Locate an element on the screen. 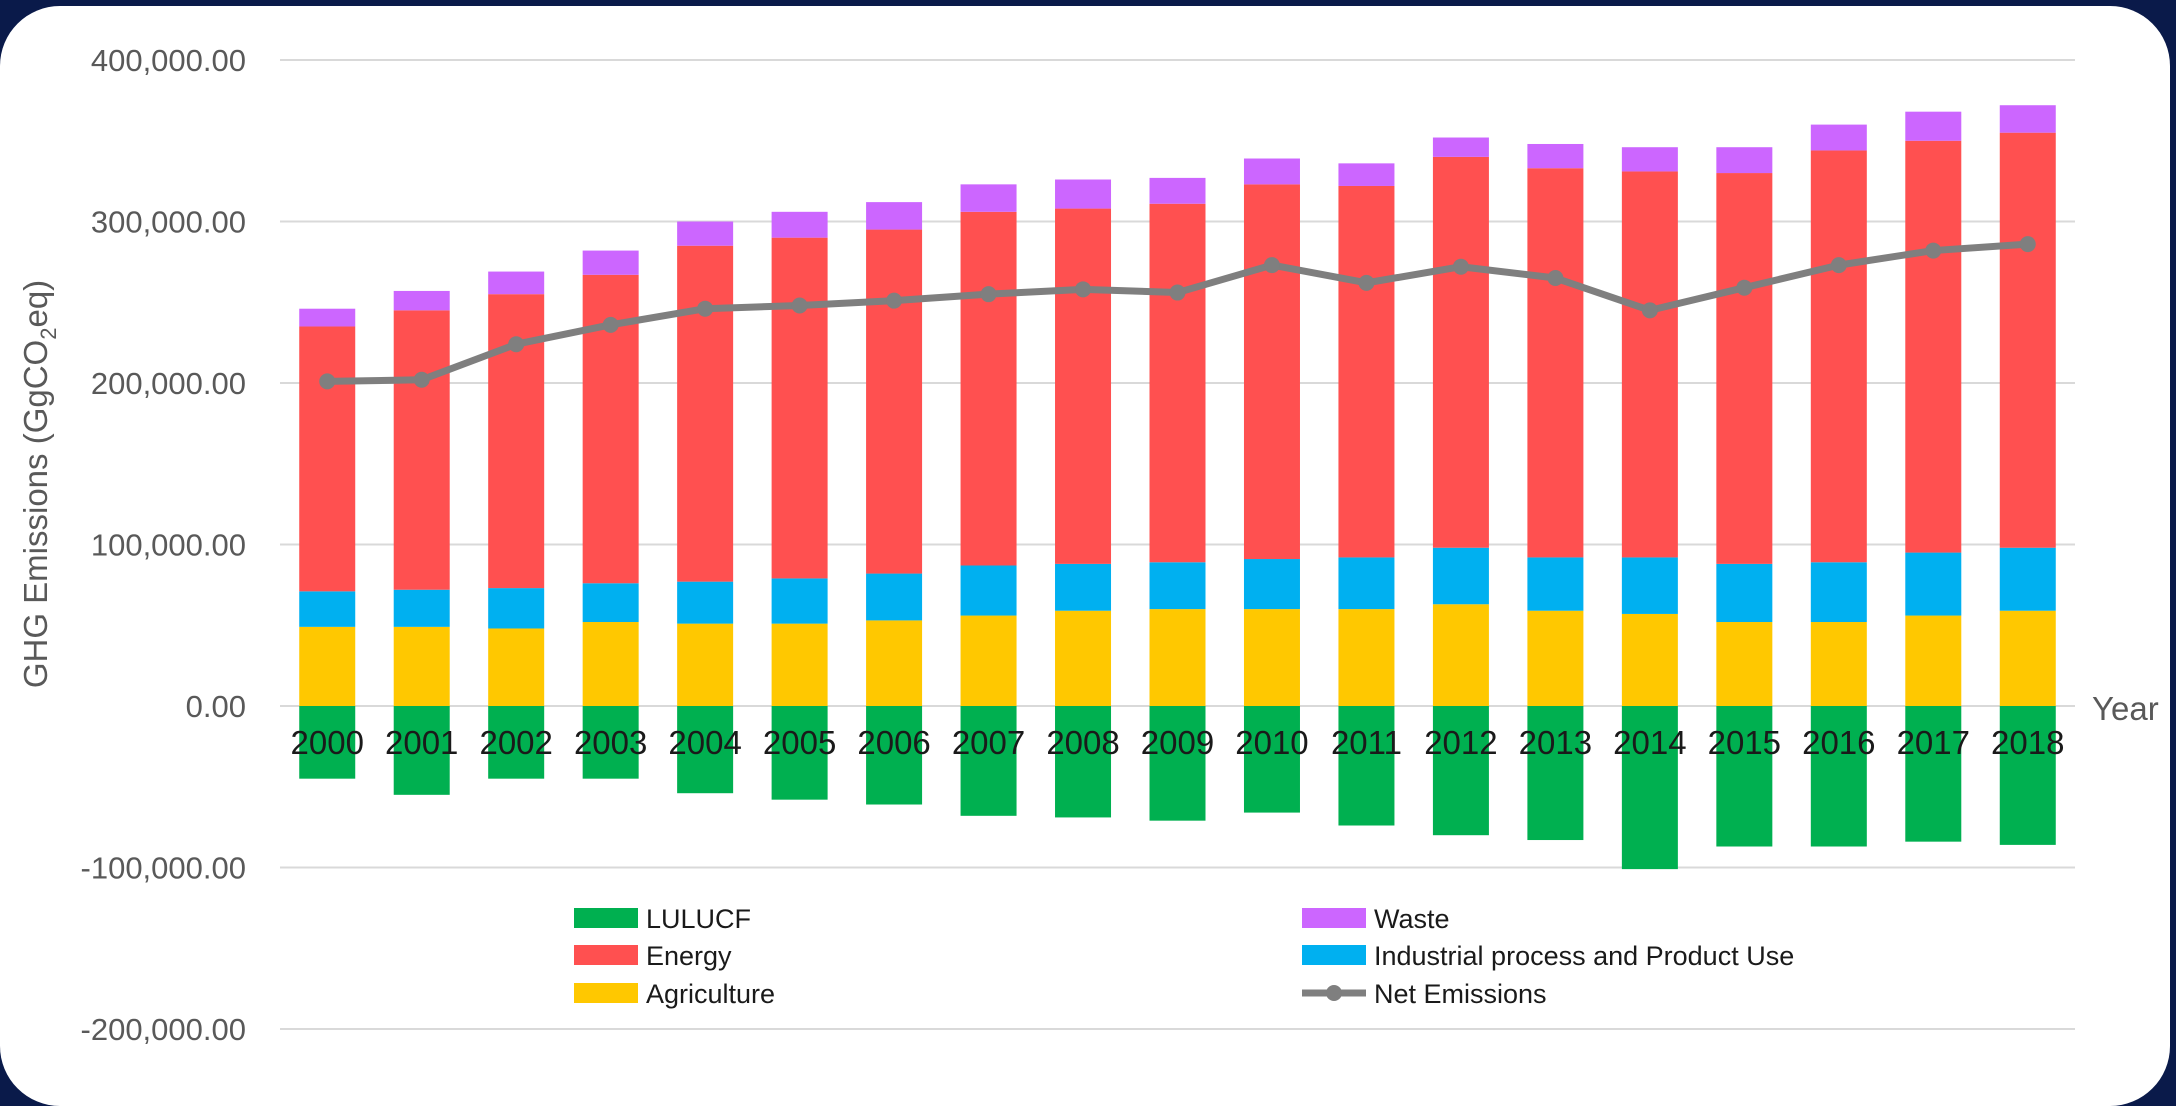  x-tick-label: 2002 is located at coordinates (515, 742).